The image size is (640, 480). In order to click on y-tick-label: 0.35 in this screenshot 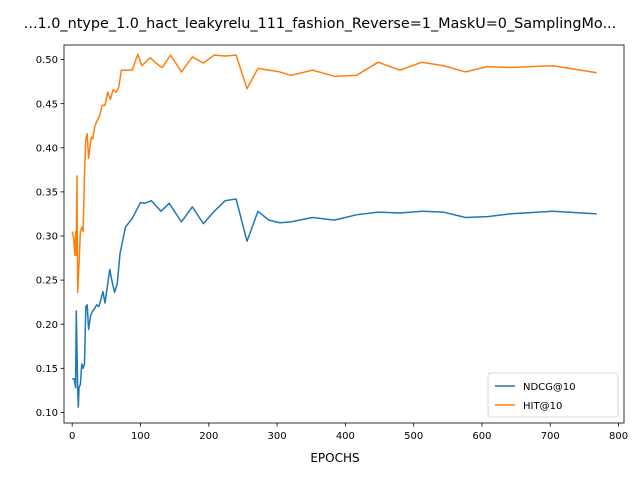, I will do `click(47, 192)`.